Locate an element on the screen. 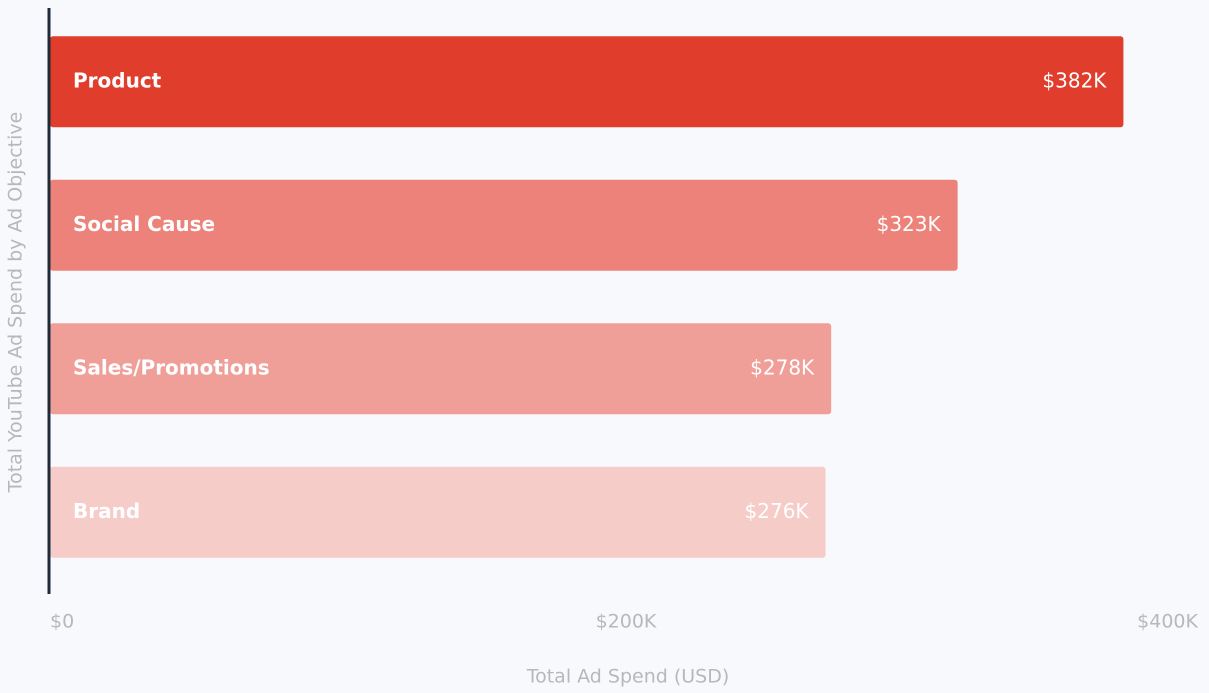 This screenshot has height=693, width=1209. value-label: $278K is located at coordinates (782, 367).